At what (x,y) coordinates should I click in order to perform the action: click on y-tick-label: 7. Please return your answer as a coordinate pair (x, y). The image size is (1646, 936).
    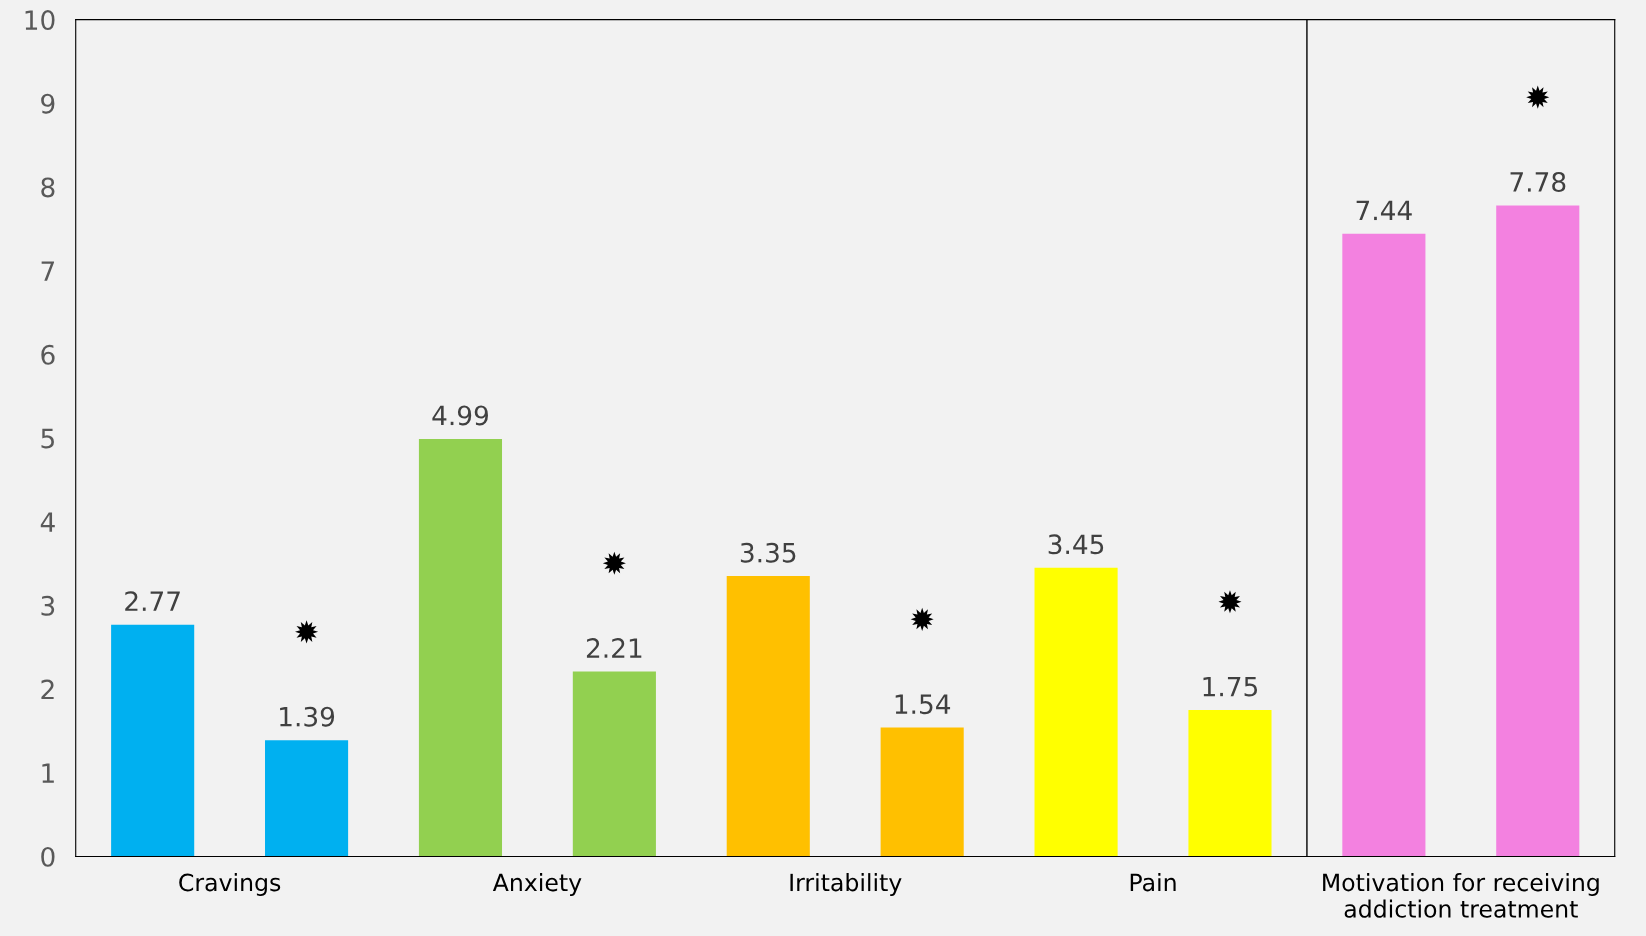
    Looking at the image, I should click on (48, 271).